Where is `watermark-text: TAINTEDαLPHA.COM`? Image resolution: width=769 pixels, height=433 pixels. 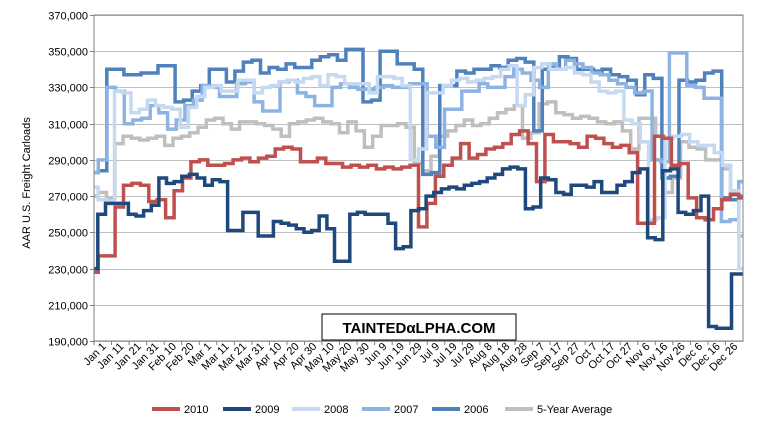
watermark-text: TAINTEDαLPHA.COM is located at coordinates (418, 328).